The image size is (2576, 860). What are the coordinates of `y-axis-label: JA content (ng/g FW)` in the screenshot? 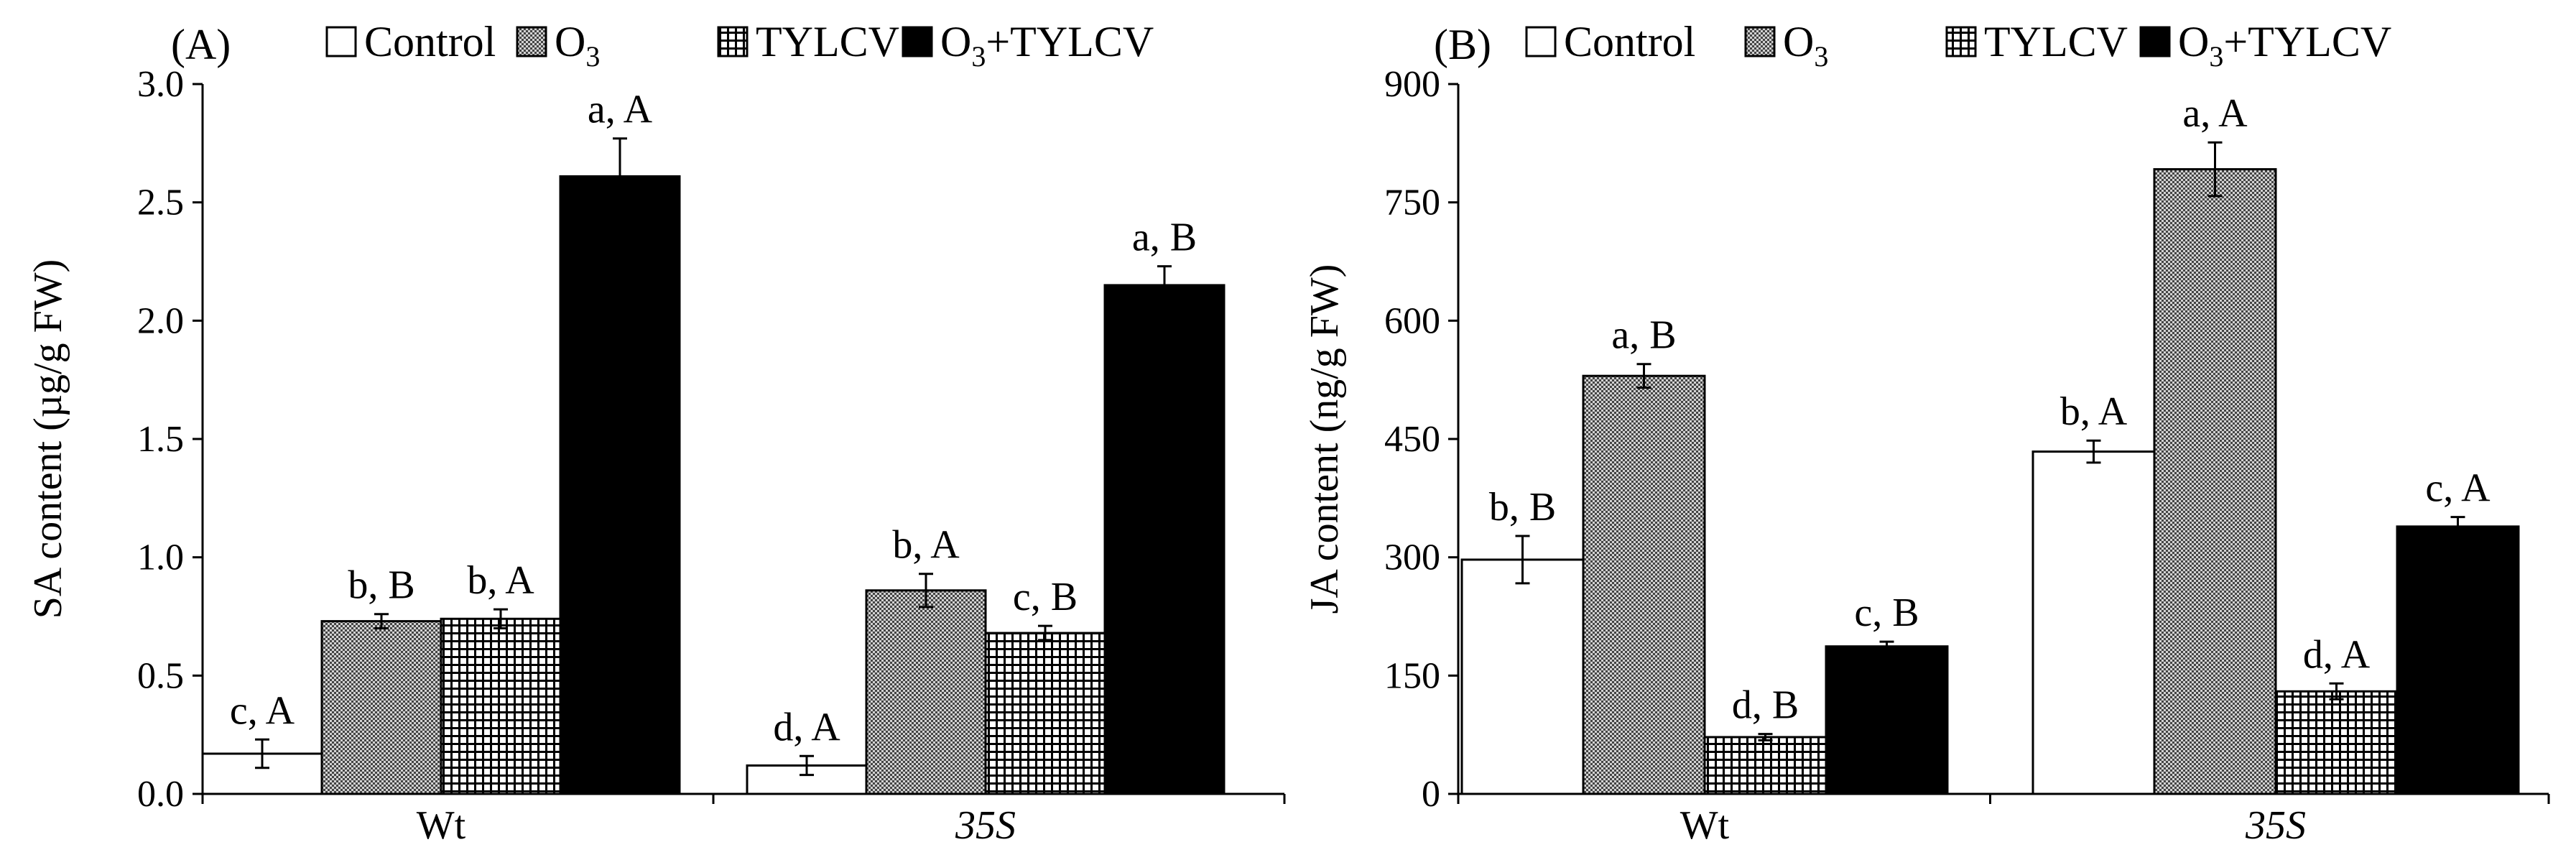 It's located at (1324, 439).